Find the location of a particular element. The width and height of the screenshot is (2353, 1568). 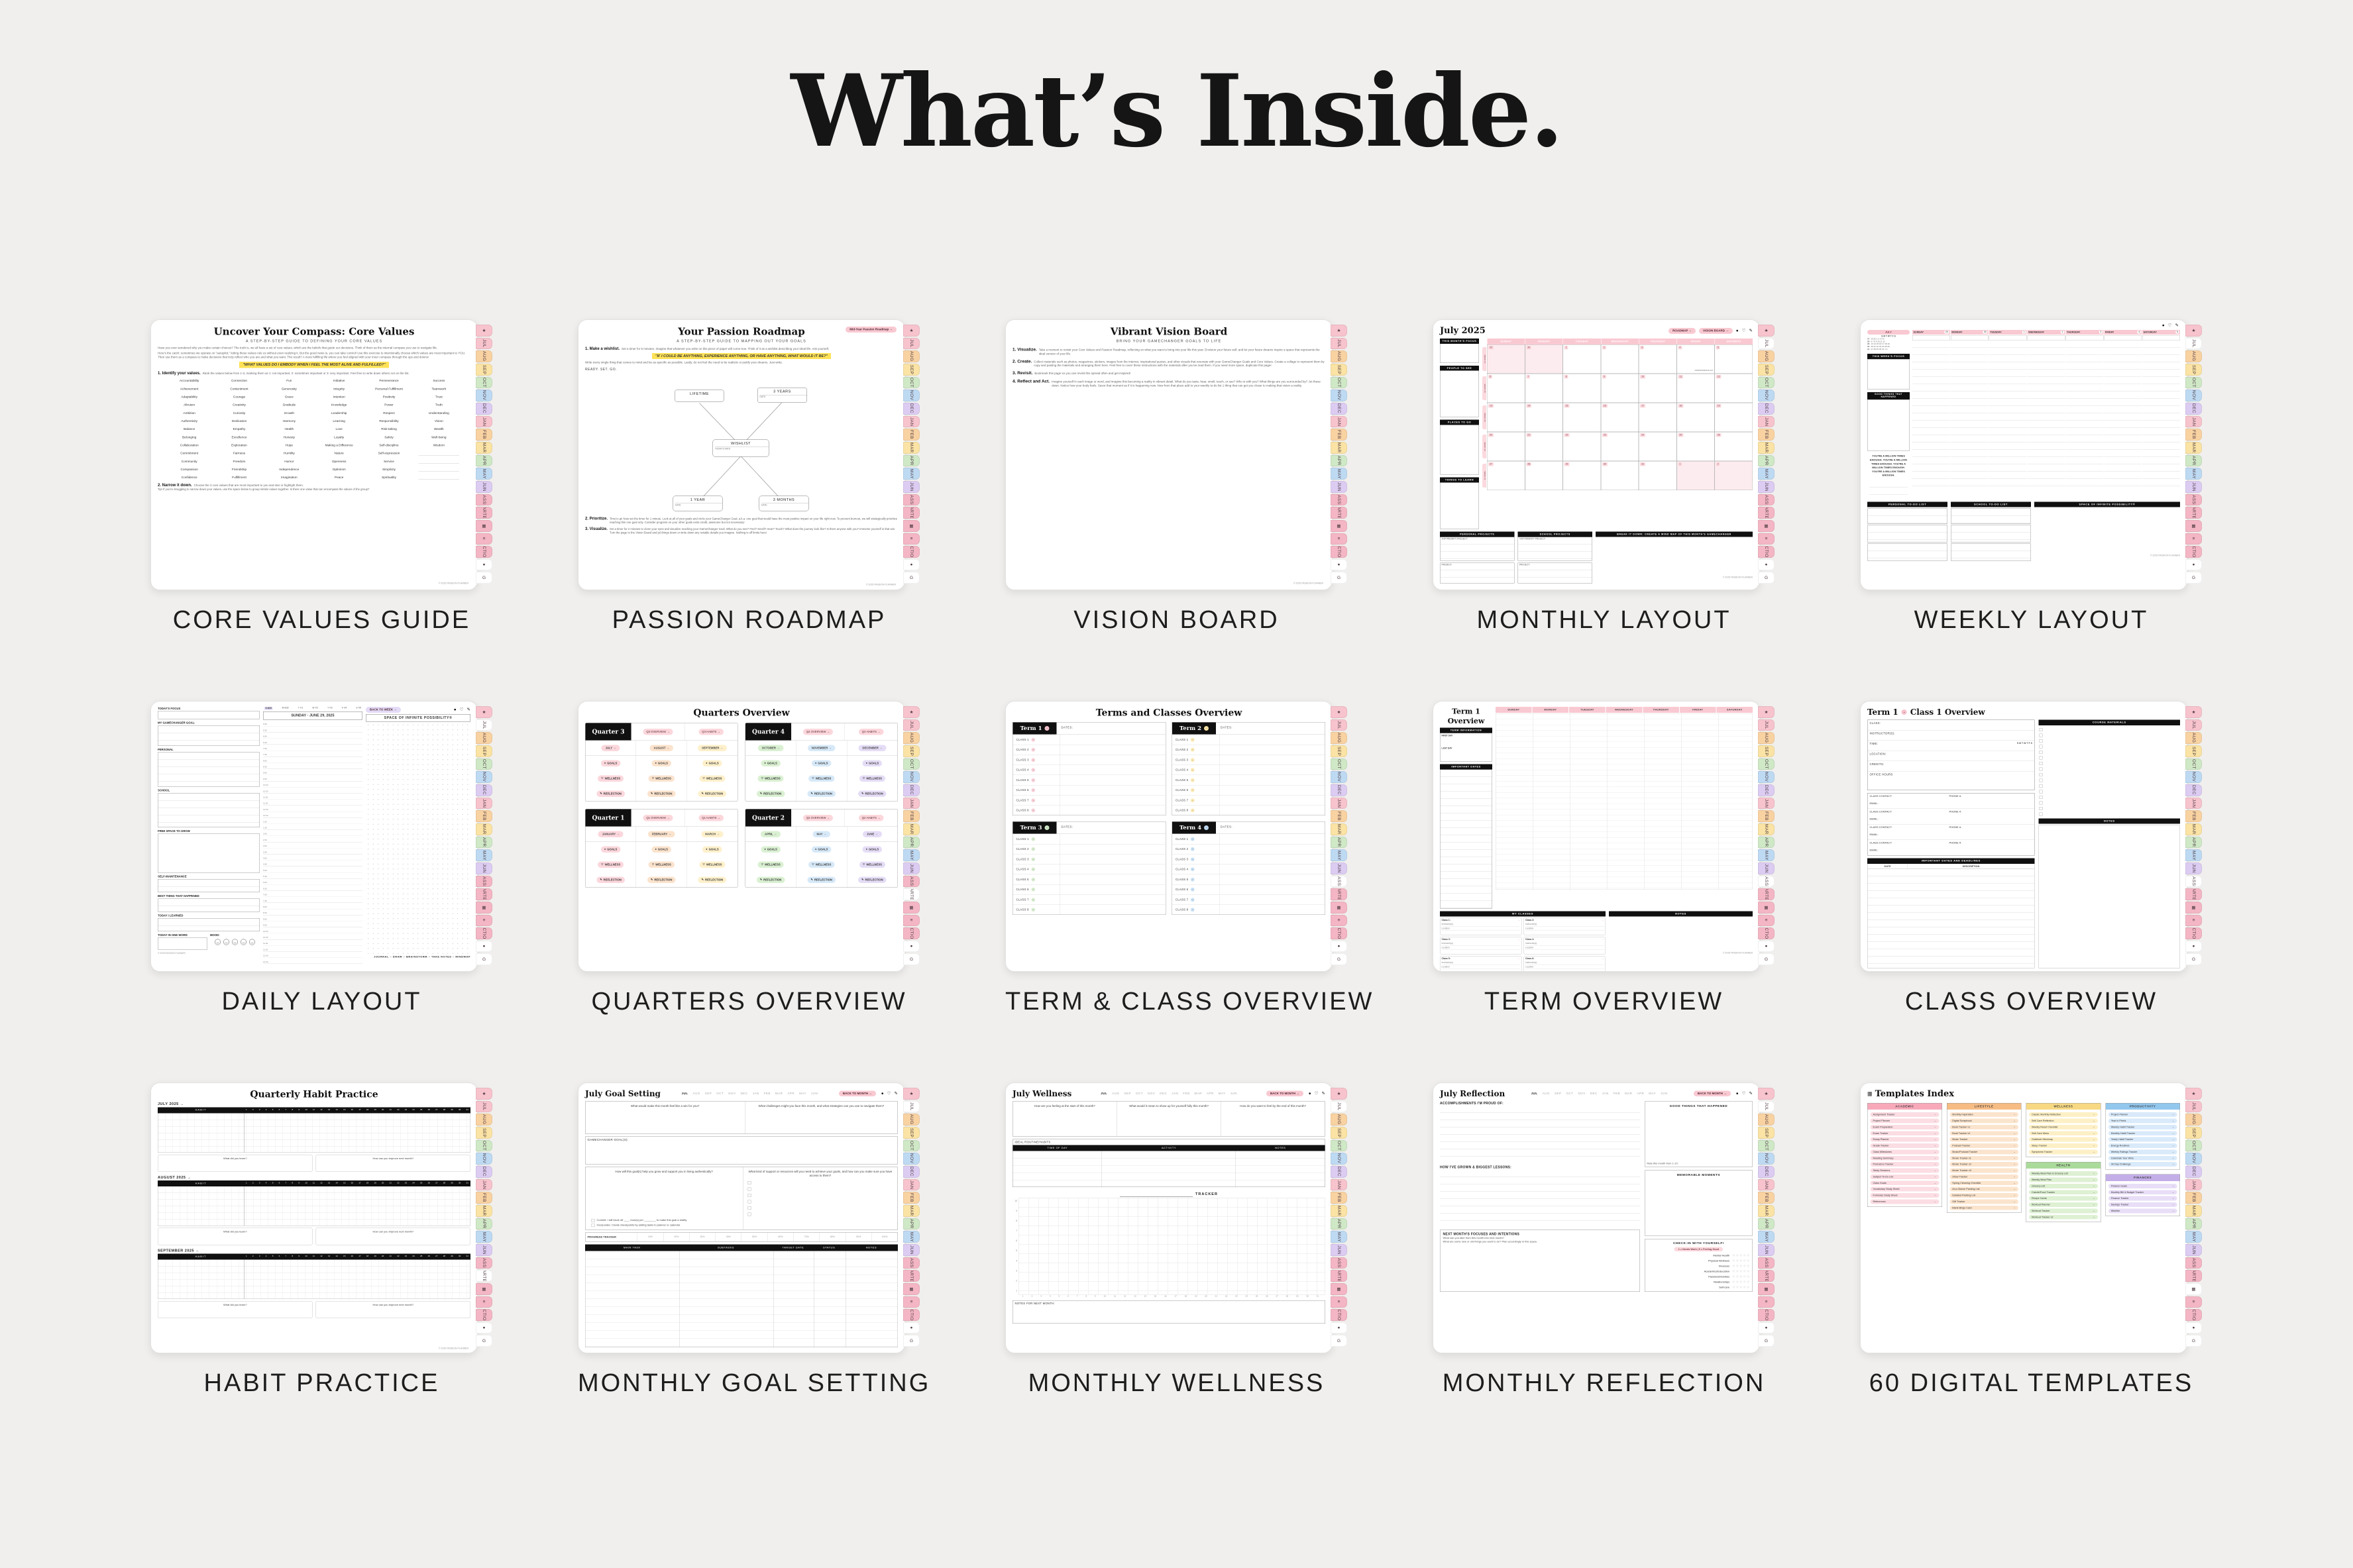

template-caption: 60 DIGITAL TEMPLATES is located at coordinates (2031, 1383).